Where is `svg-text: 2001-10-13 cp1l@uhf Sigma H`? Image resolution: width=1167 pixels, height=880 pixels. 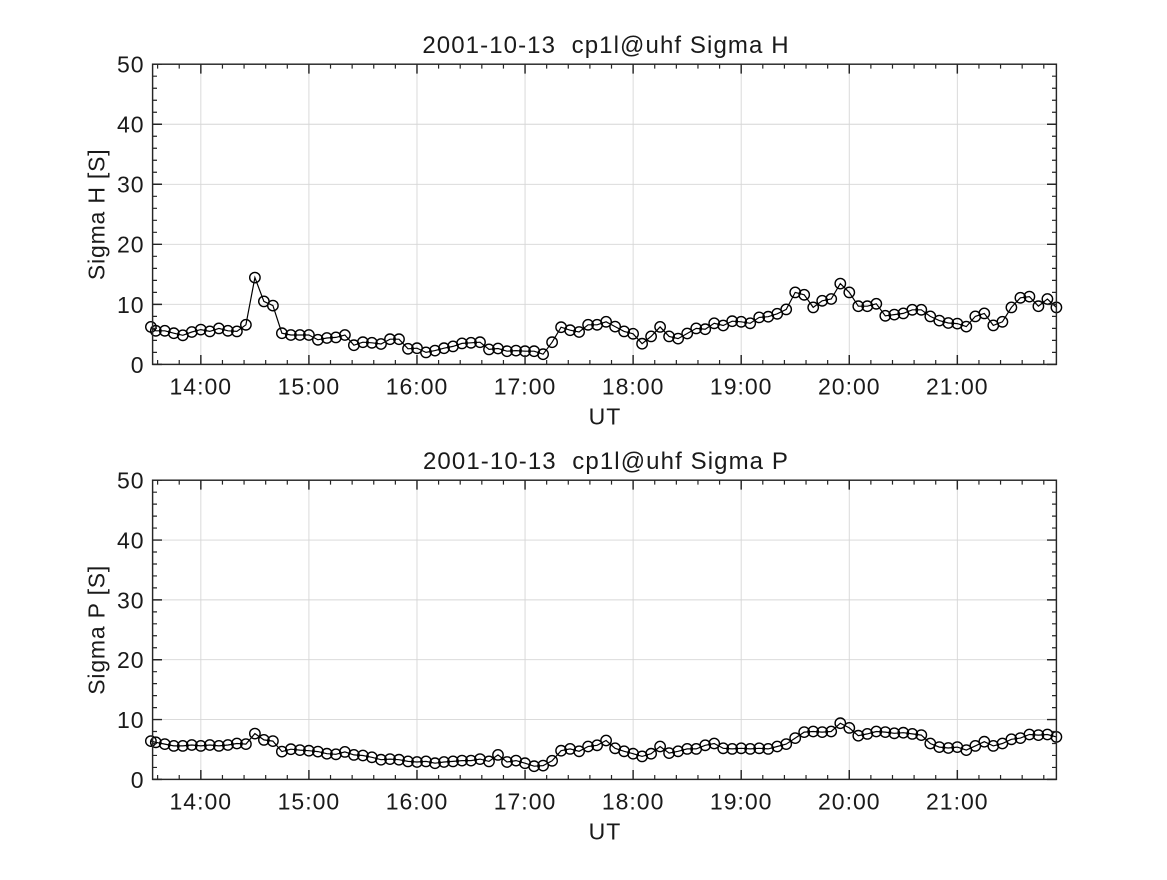 svg-text: 2001-10-13 cp1l@uhf Sigma H is located at coordinates (605, 45).